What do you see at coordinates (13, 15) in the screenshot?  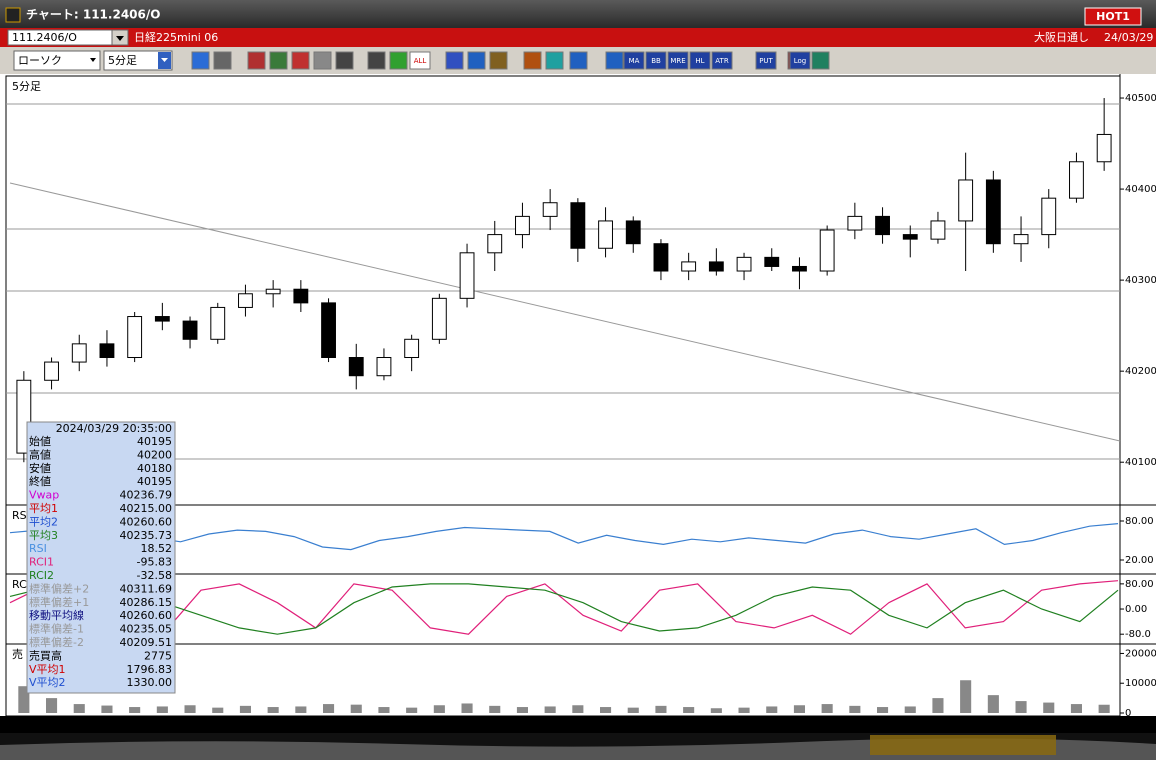 I see `app-icon` at bounding box center [13, 15].